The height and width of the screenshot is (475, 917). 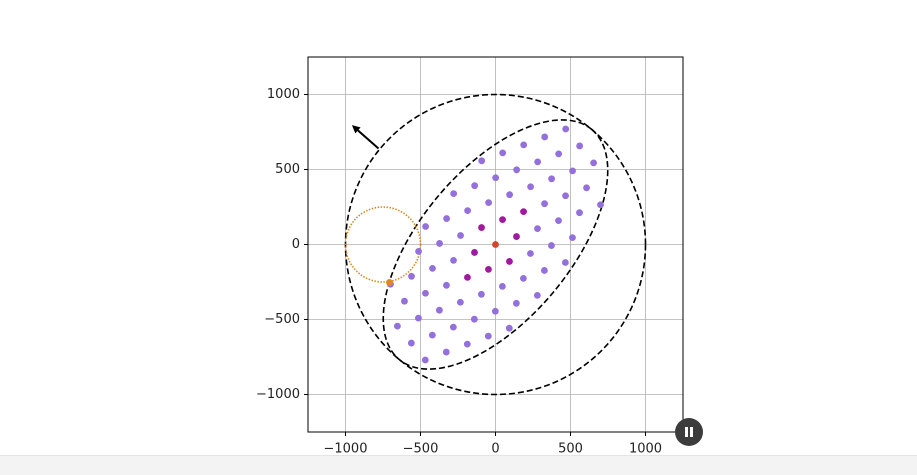 I want to click on x-tick-label: 500, so click(x=570, y=449).